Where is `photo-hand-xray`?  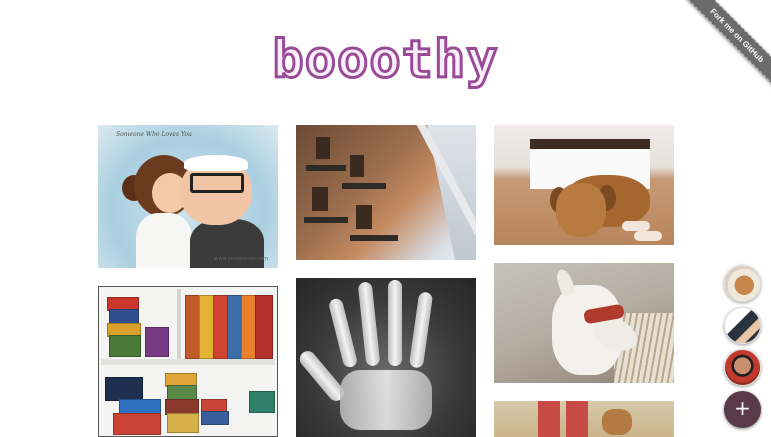 photo-hand-xray is located at coordinates (386, 357).